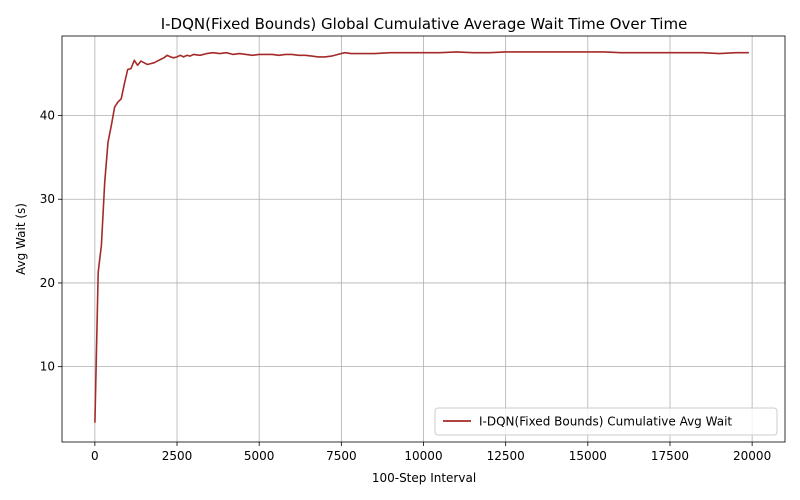  I want to click on legend-box, so click(606, 421).